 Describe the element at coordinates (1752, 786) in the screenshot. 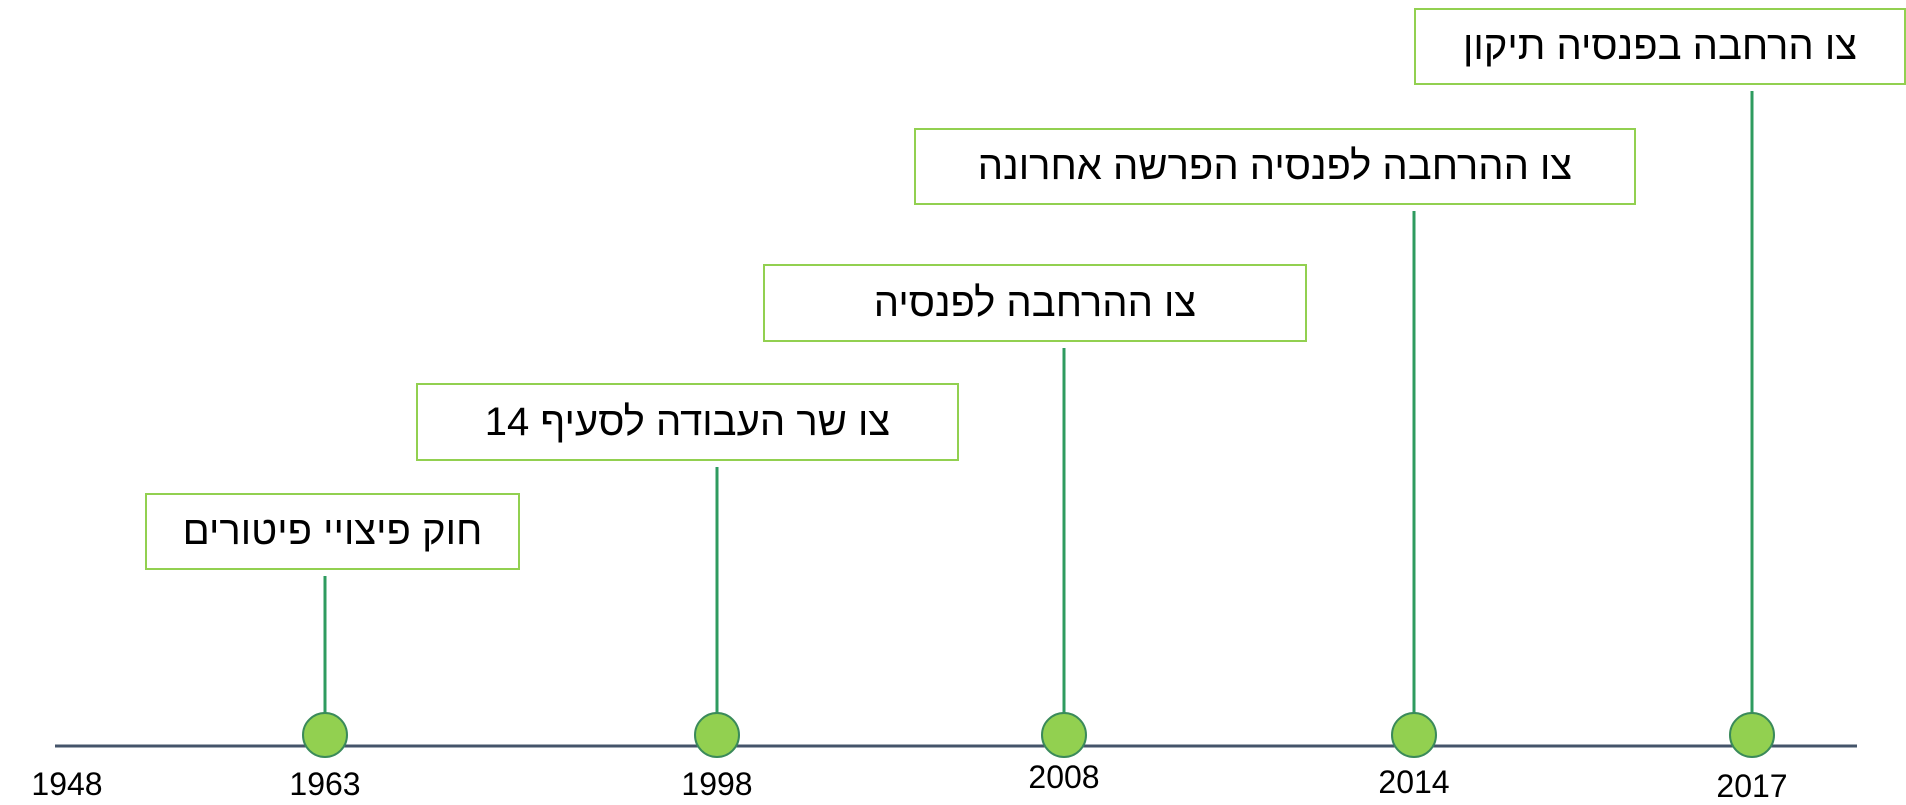

I see `event-year: 2017` at that location.